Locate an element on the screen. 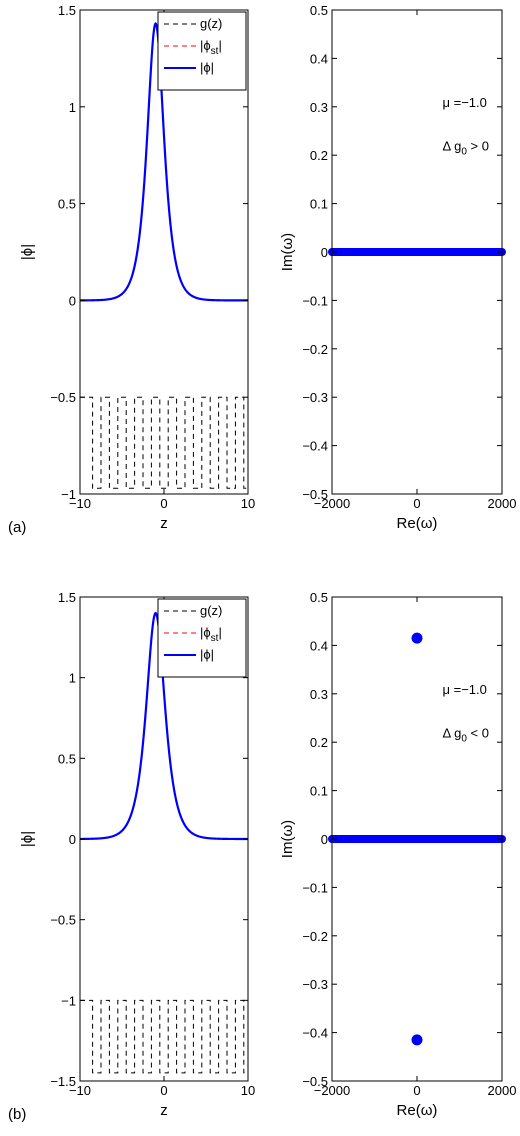 The height and width of the screenshot is (1136, 520). panel-label: (a) is located at coordinates (17, 527).